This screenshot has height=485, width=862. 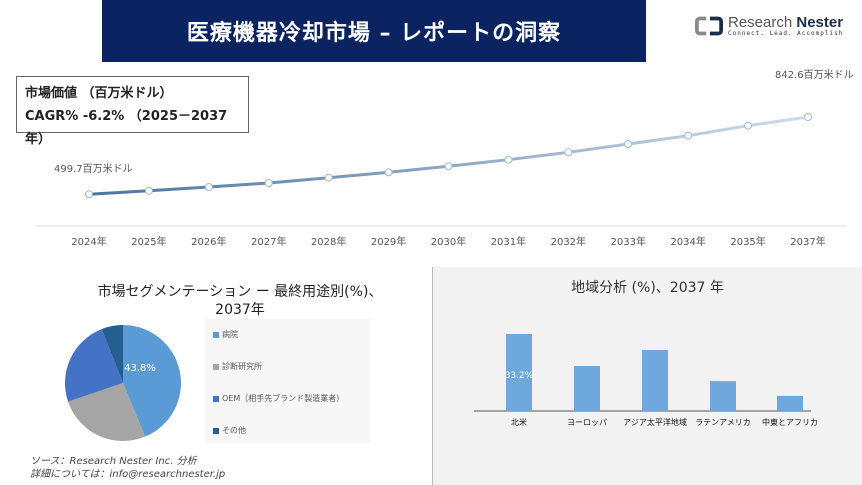 I want to click on market-value-label: 市場価値 （百万米ドル）, so click(x=99, y=93).